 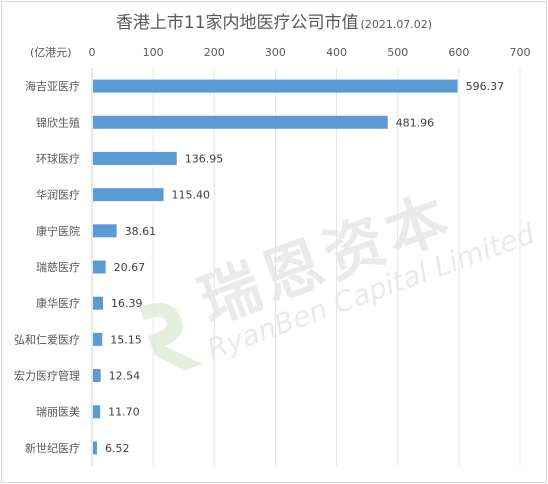 I want to click on x-tick-label: 100, so click(x=153, y=52).